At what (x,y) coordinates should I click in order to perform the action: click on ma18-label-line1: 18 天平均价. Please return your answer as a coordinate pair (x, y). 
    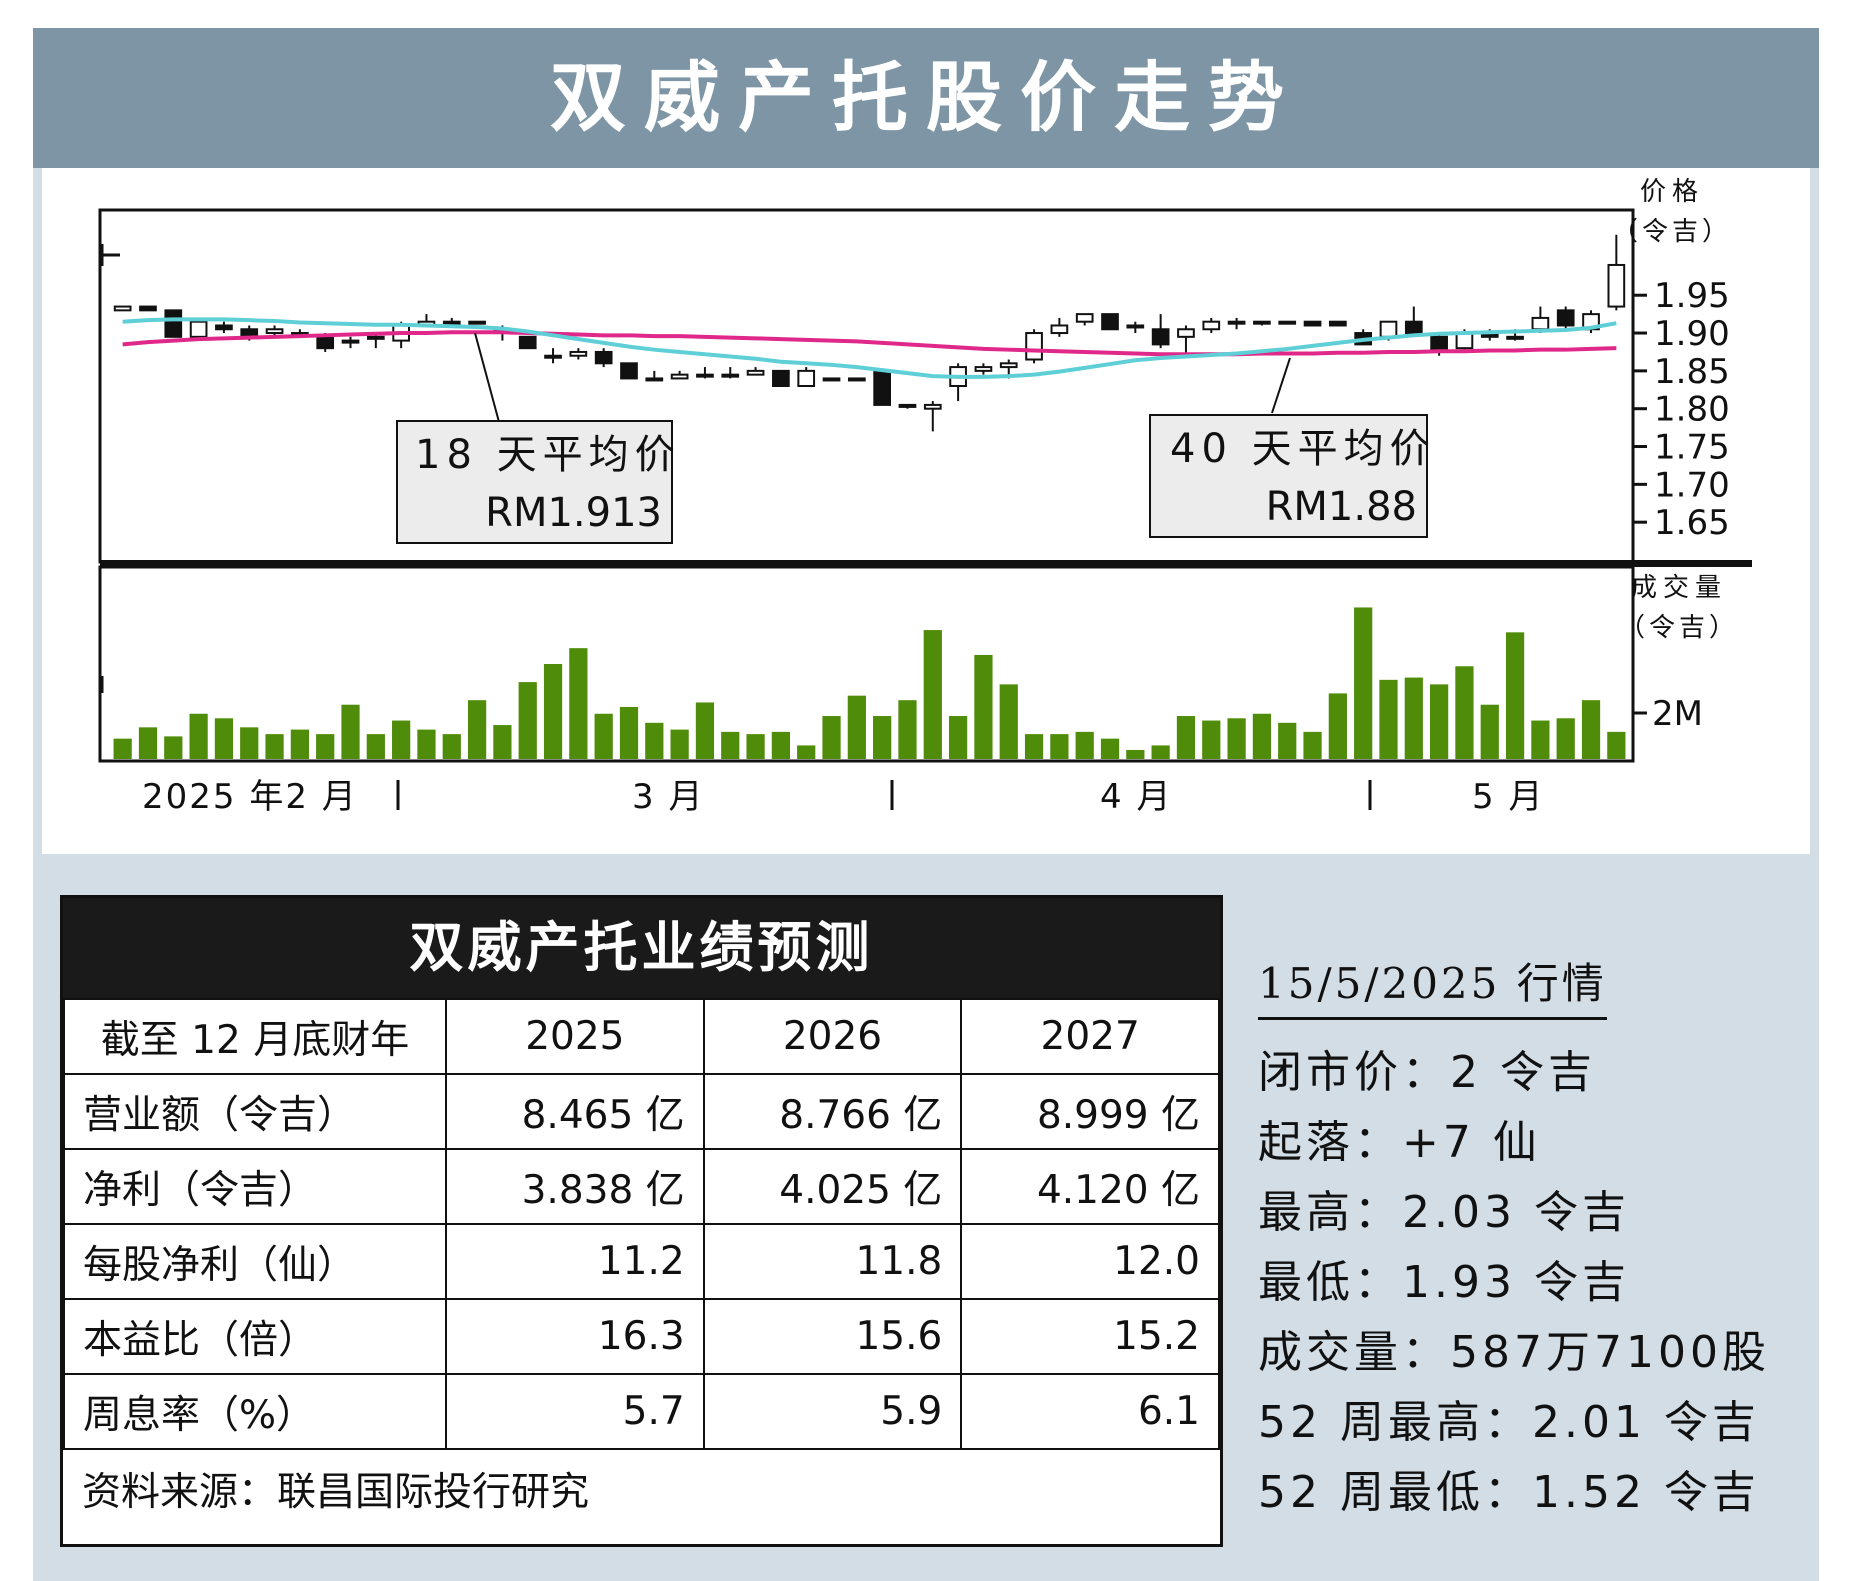
    Looking at the image, I should click on (548, 455).